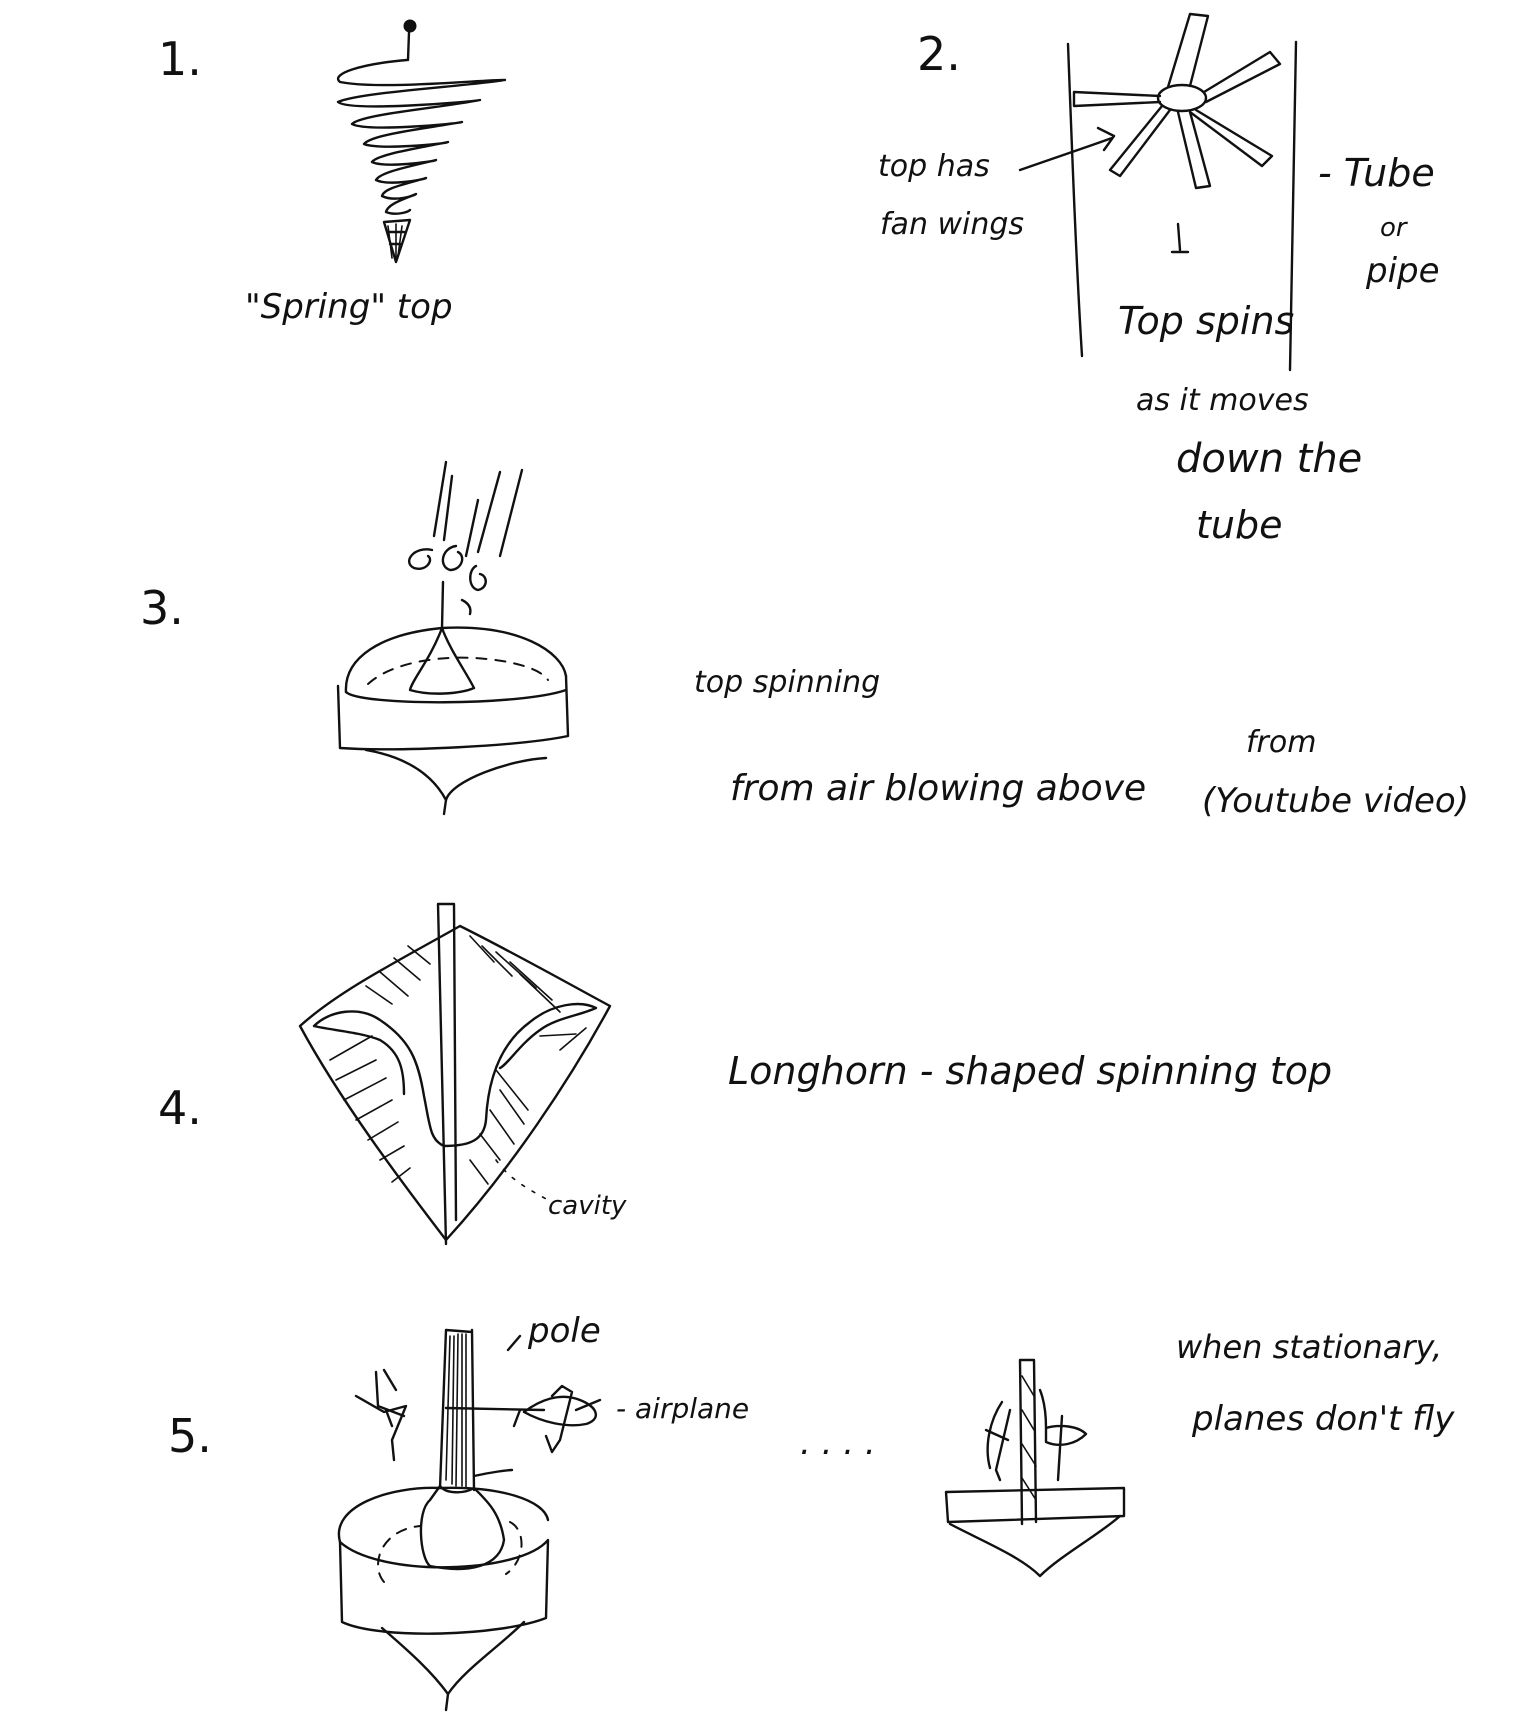 This screenshot has width=1536, height=1716. What do you see at coordinates (349, 307) in the screenshot?
I see `sketch-1-caption: "Spring" top` at bounding box center [349, 307].